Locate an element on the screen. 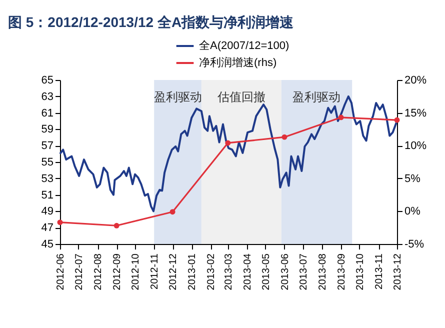 This screenshot has width=445, height=328. y-tick-label: 55 is located at coordinates (47, 162).